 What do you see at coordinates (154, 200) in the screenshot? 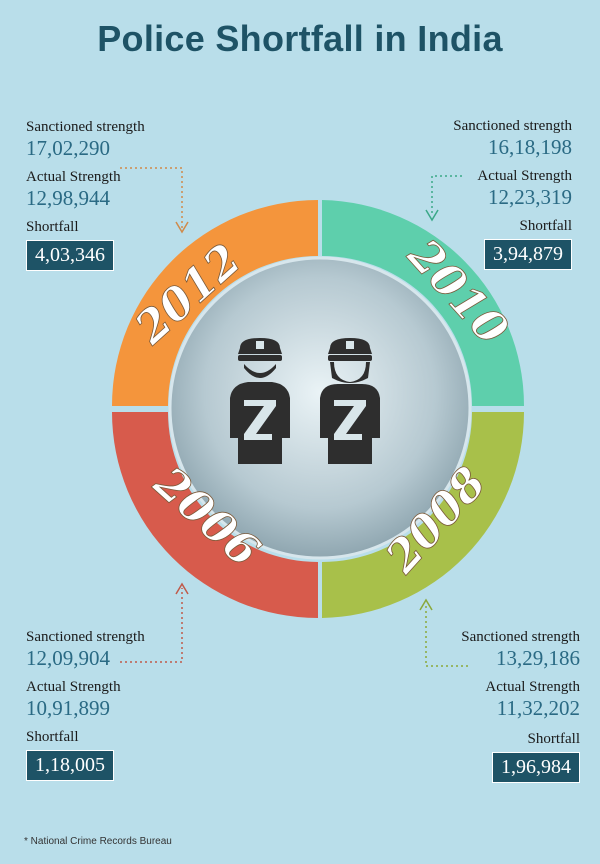
I see `connector-arrow-2012` at bounding box center [154, 200].